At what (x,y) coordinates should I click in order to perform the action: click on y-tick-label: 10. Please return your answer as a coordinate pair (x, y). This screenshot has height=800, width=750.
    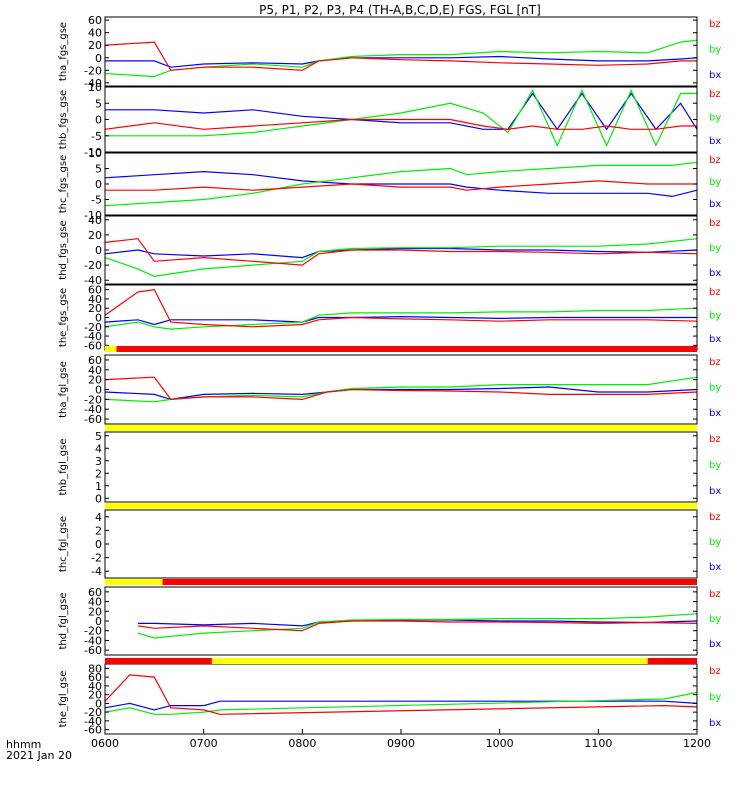
    Looking at the image, I should click on (95, 87).